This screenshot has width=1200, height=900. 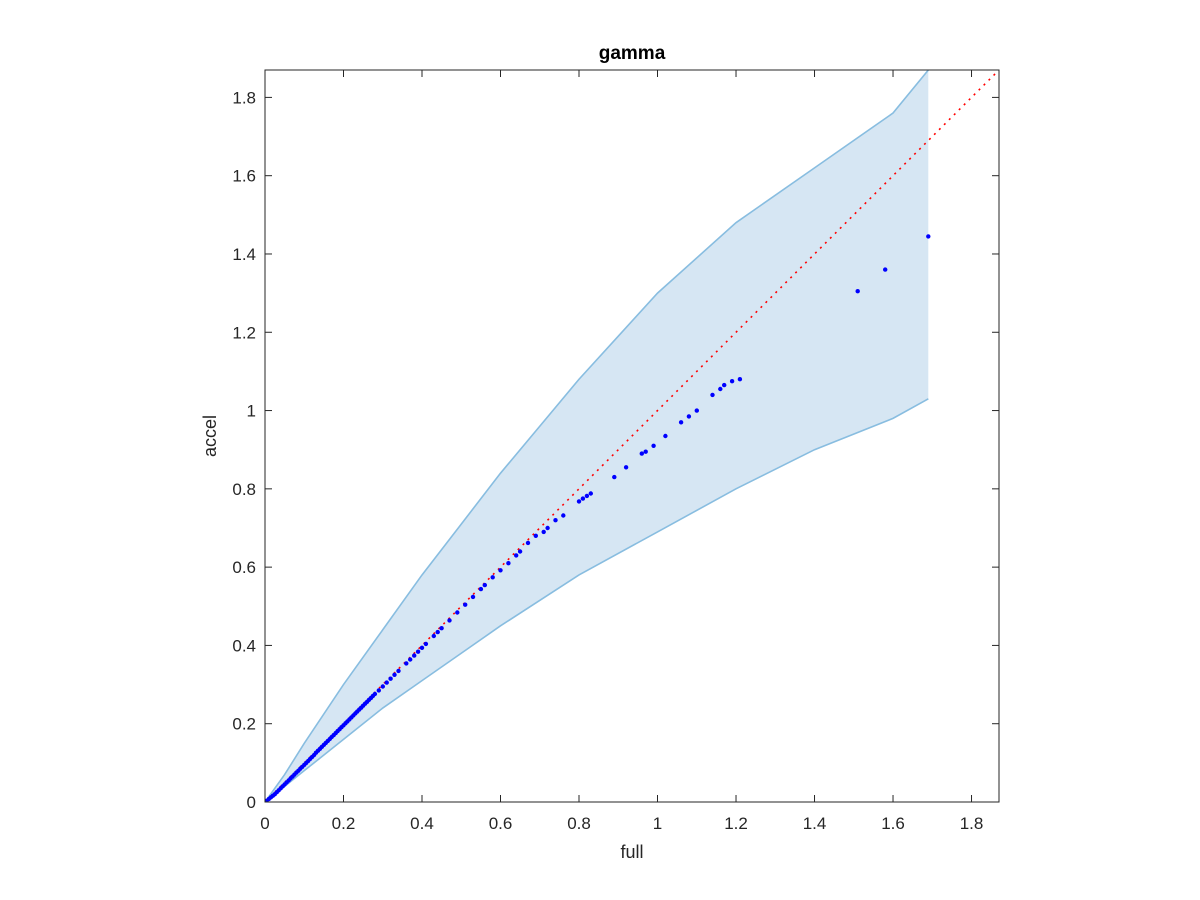 I want to click on y-axis-label: accel, so click(x=210, y=436).